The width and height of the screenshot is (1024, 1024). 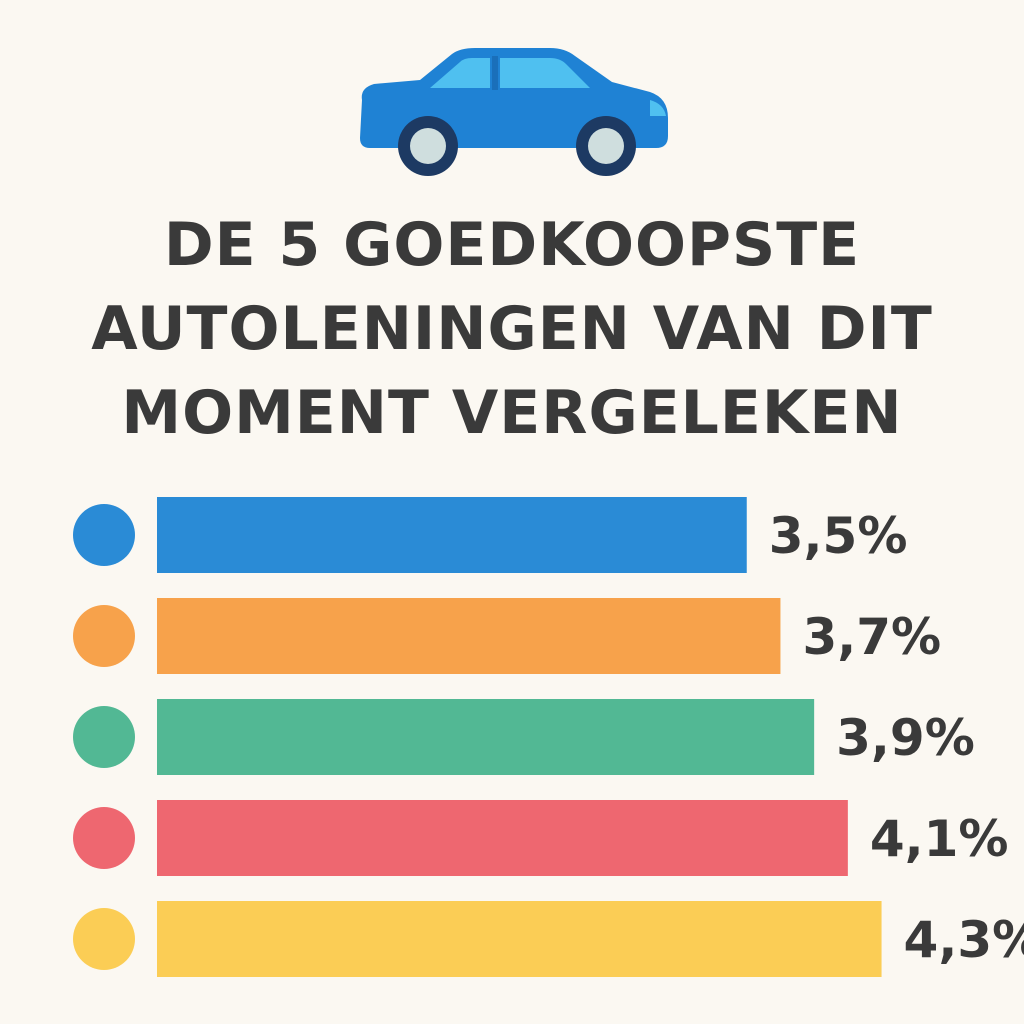 What do you see at coordinates (905, 738) in the screenshot?
I see `value-label: 3,9%` at bounding box center [905, 738].